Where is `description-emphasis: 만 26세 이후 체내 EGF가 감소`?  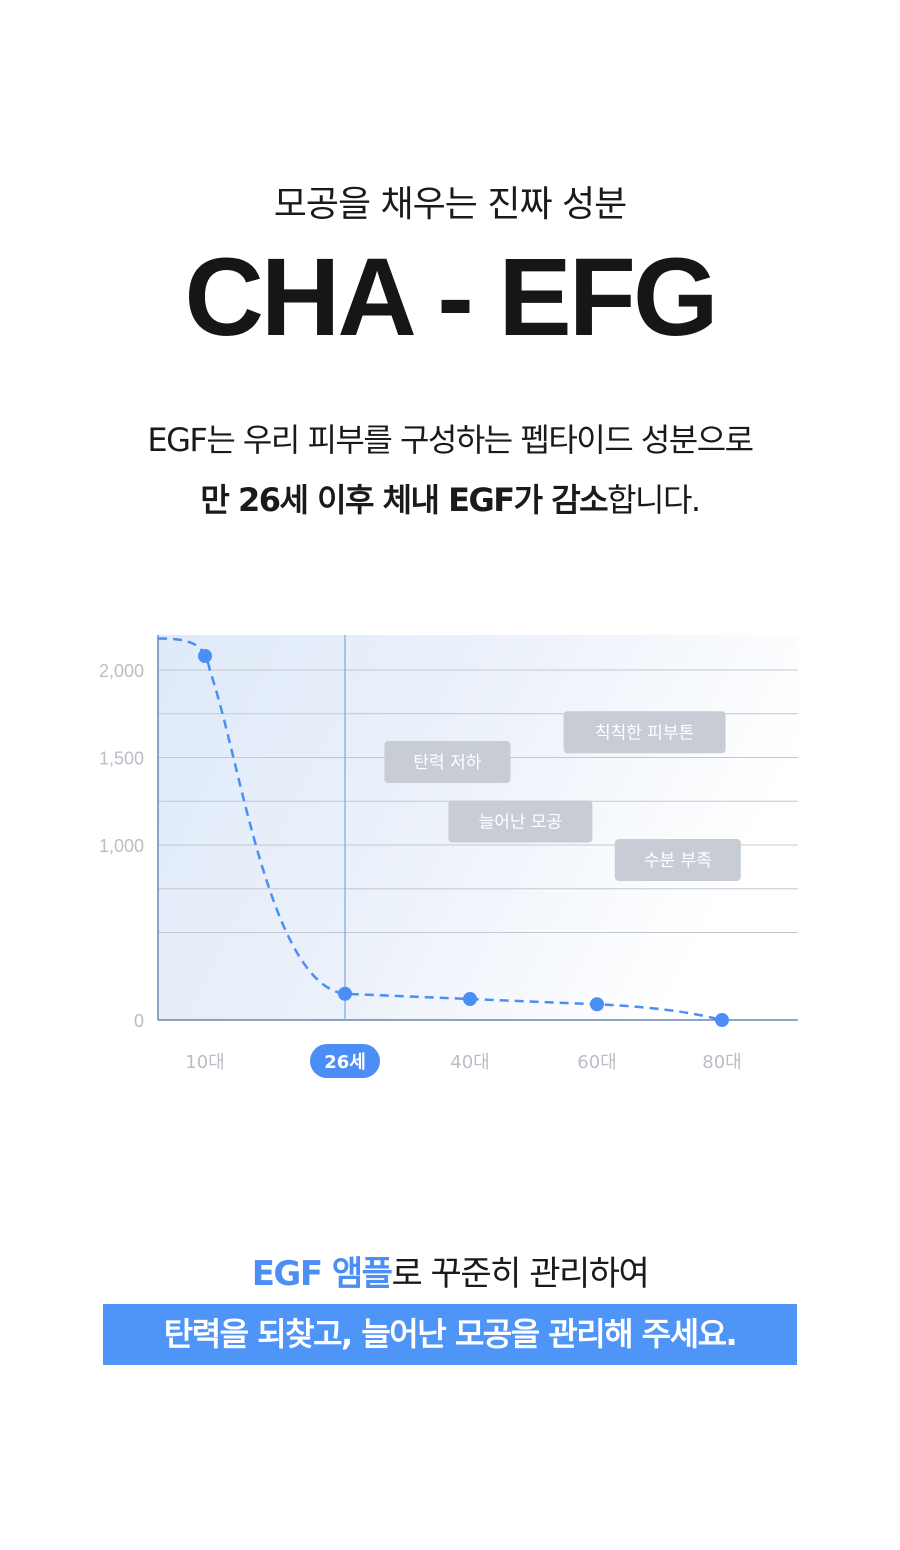
description-emphasis: 만 26세 이후 체내 EGF가 감소 is located at coordinates (404, 500).